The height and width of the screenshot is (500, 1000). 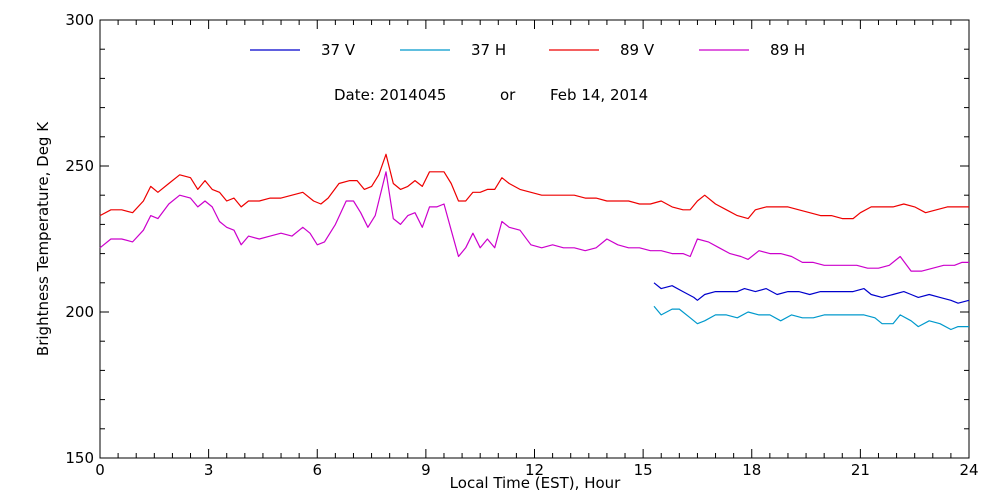 What do you see at coordinates (79, 166) in the screenshot?
I see `y-tick-label: 250` at bounding box center [79, 166].